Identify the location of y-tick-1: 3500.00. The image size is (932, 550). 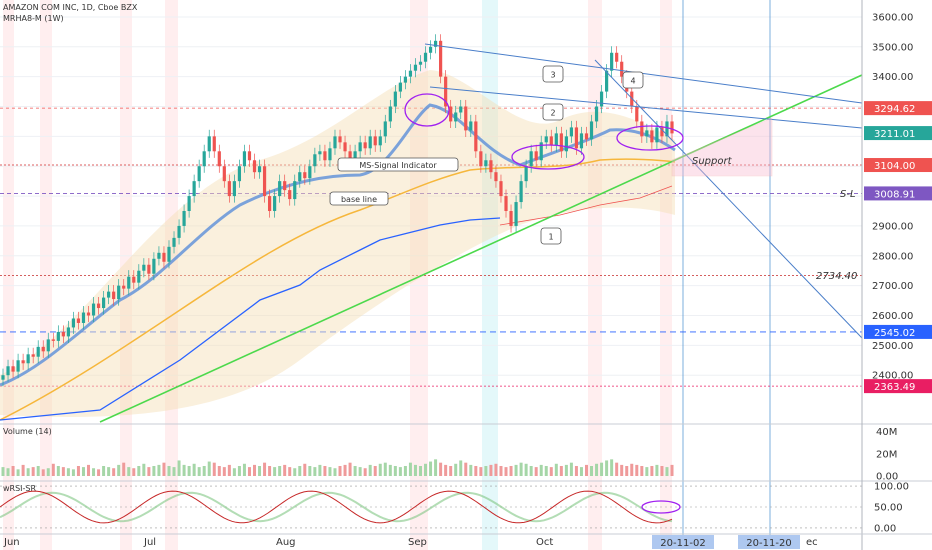
(892, 47).